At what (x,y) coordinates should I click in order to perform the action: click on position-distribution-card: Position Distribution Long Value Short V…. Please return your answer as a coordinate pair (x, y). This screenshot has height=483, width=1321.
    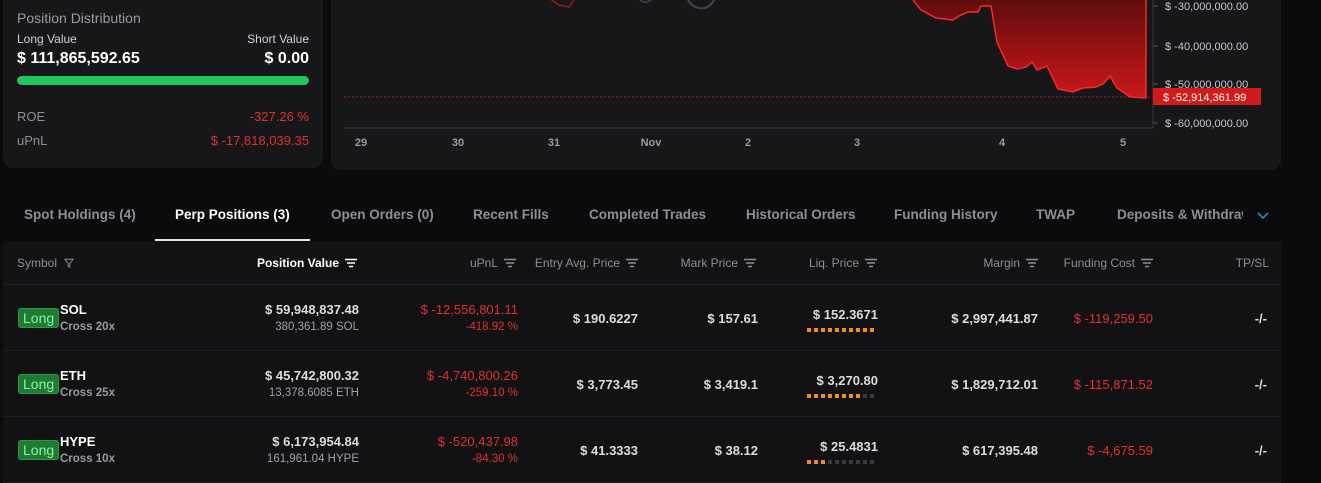
    Looking at the image, I should click on (163, 84).